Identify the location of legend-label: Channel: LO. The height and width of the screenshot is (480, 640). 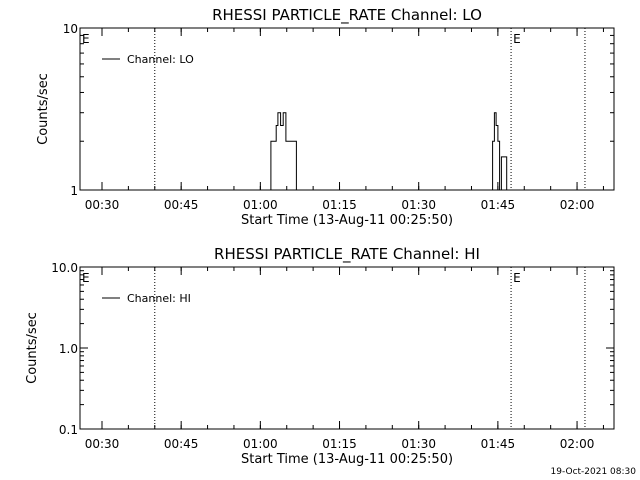
(160, 59).